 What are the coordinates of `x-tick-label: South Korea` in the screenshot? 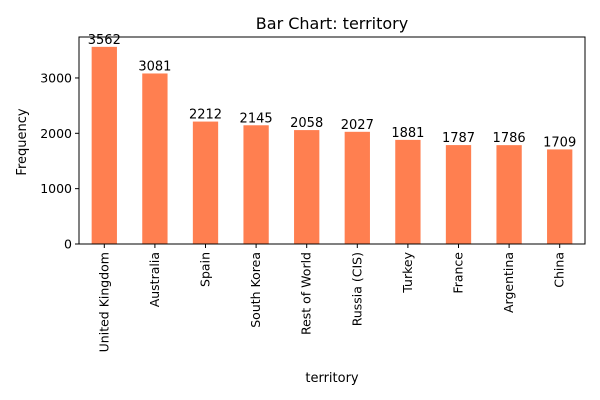 It's located at (255, 290).